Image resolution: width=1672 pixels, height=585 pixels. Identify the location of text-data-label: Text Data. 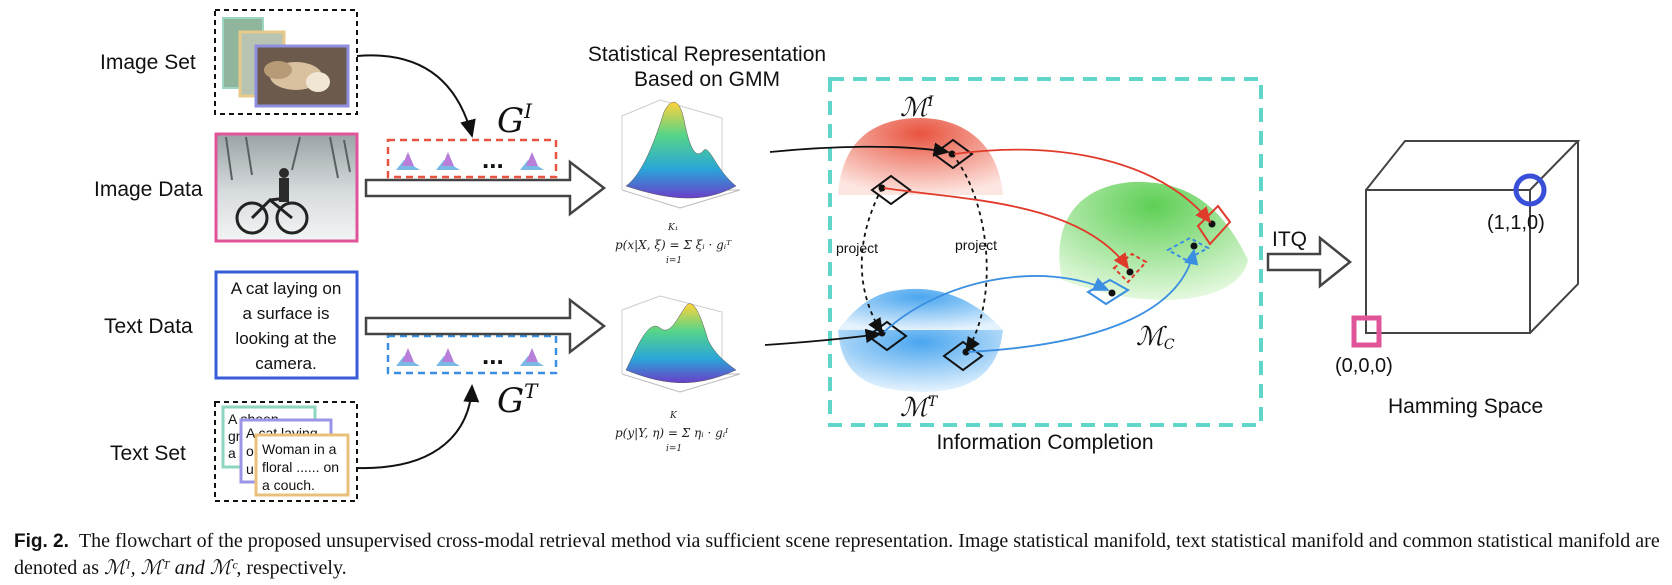
(148, 326).